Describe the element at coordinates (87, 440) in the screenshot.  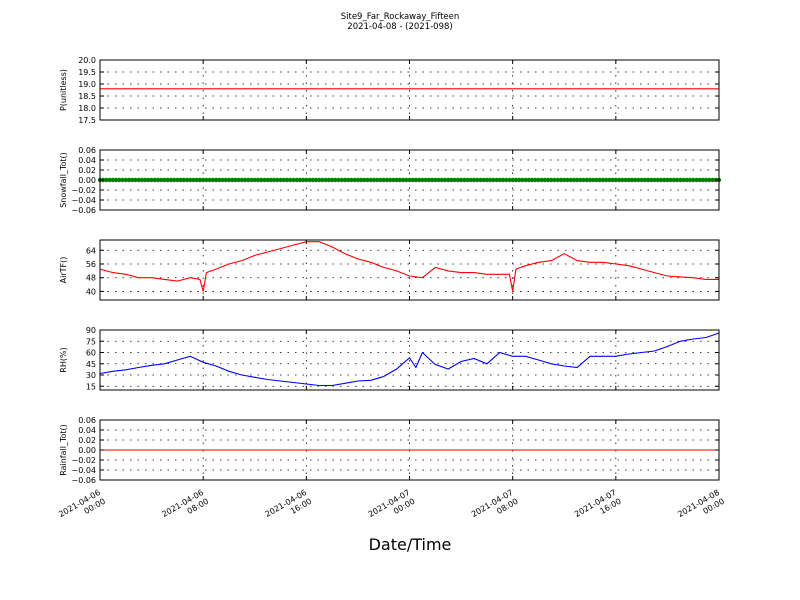
I see `y-tick-label: 0.02` at that location.